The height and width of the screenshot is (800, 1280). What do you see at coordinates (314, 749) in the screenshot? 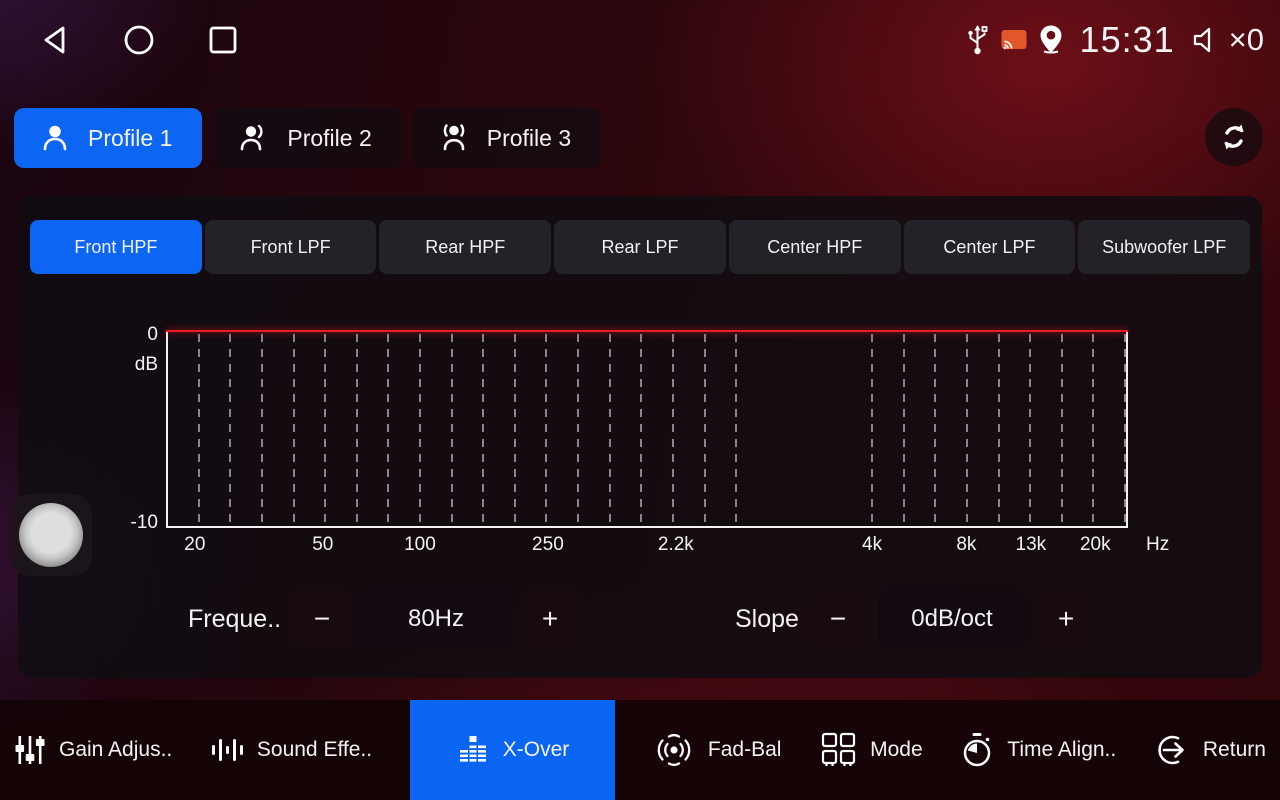
I see `nav-label: Sound Effe..` at bounding box center [314, 749].